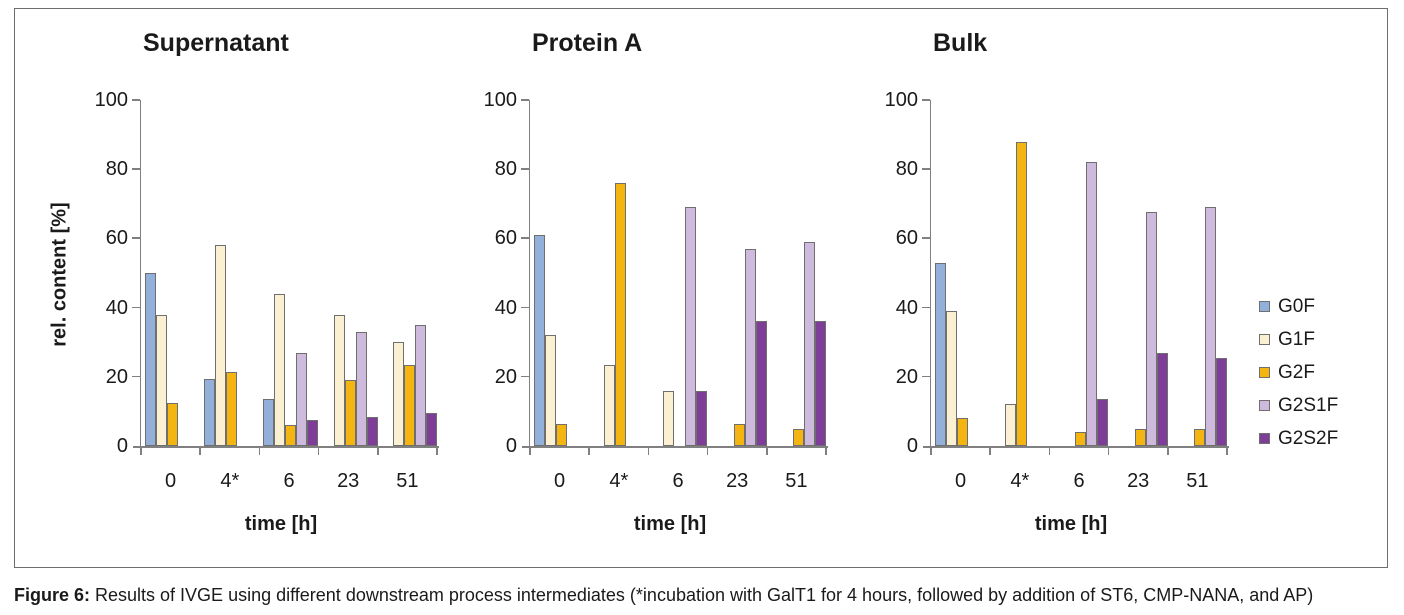 This screenshot has height=615, width=1404. Describe the element at coordinates (1264, 339) in the screenshot. I see `legend-swatch-G1F` at that location.